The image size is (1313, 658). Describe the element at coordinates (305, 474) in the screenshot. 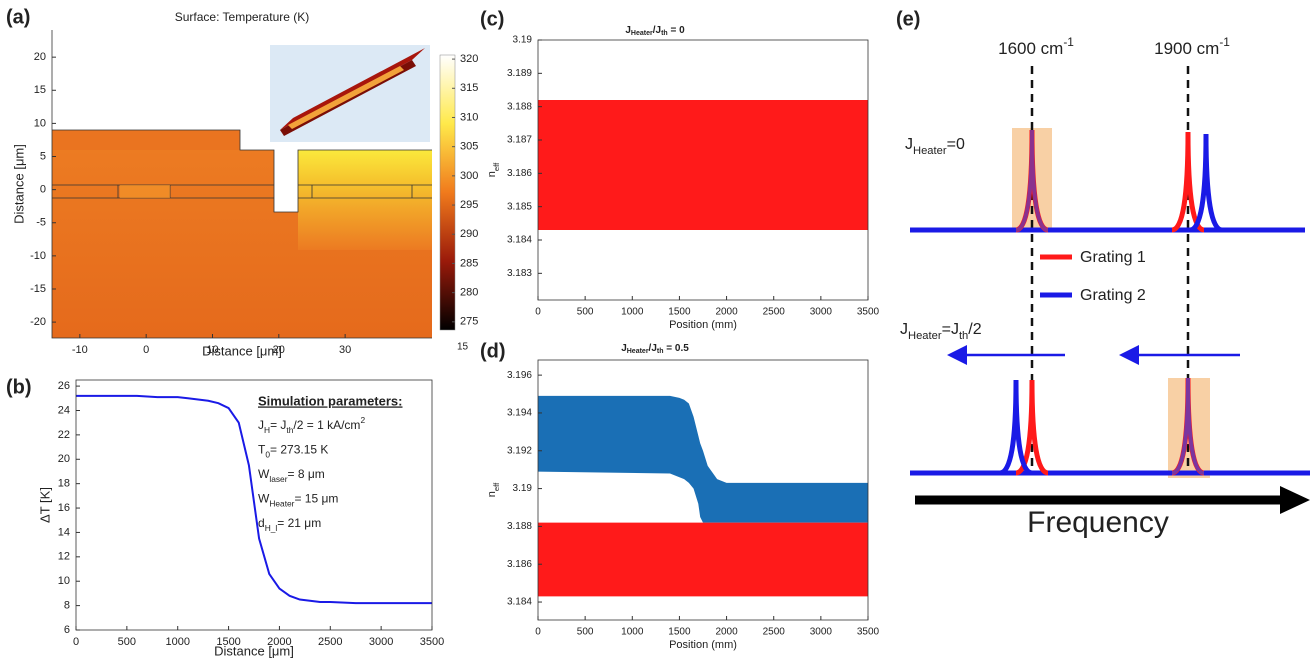

I see `text-part: = 8 μm` at that location.